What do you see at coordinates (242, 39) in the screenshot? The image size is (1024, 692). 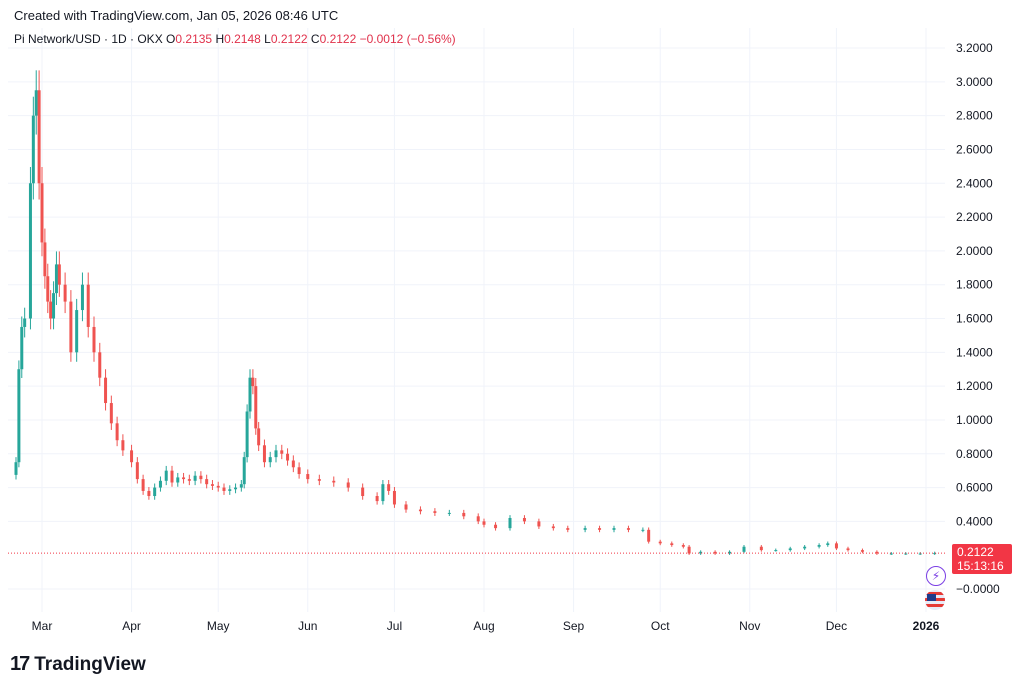 I see `high-value: 0.2148` at bounding box center [242, 39].